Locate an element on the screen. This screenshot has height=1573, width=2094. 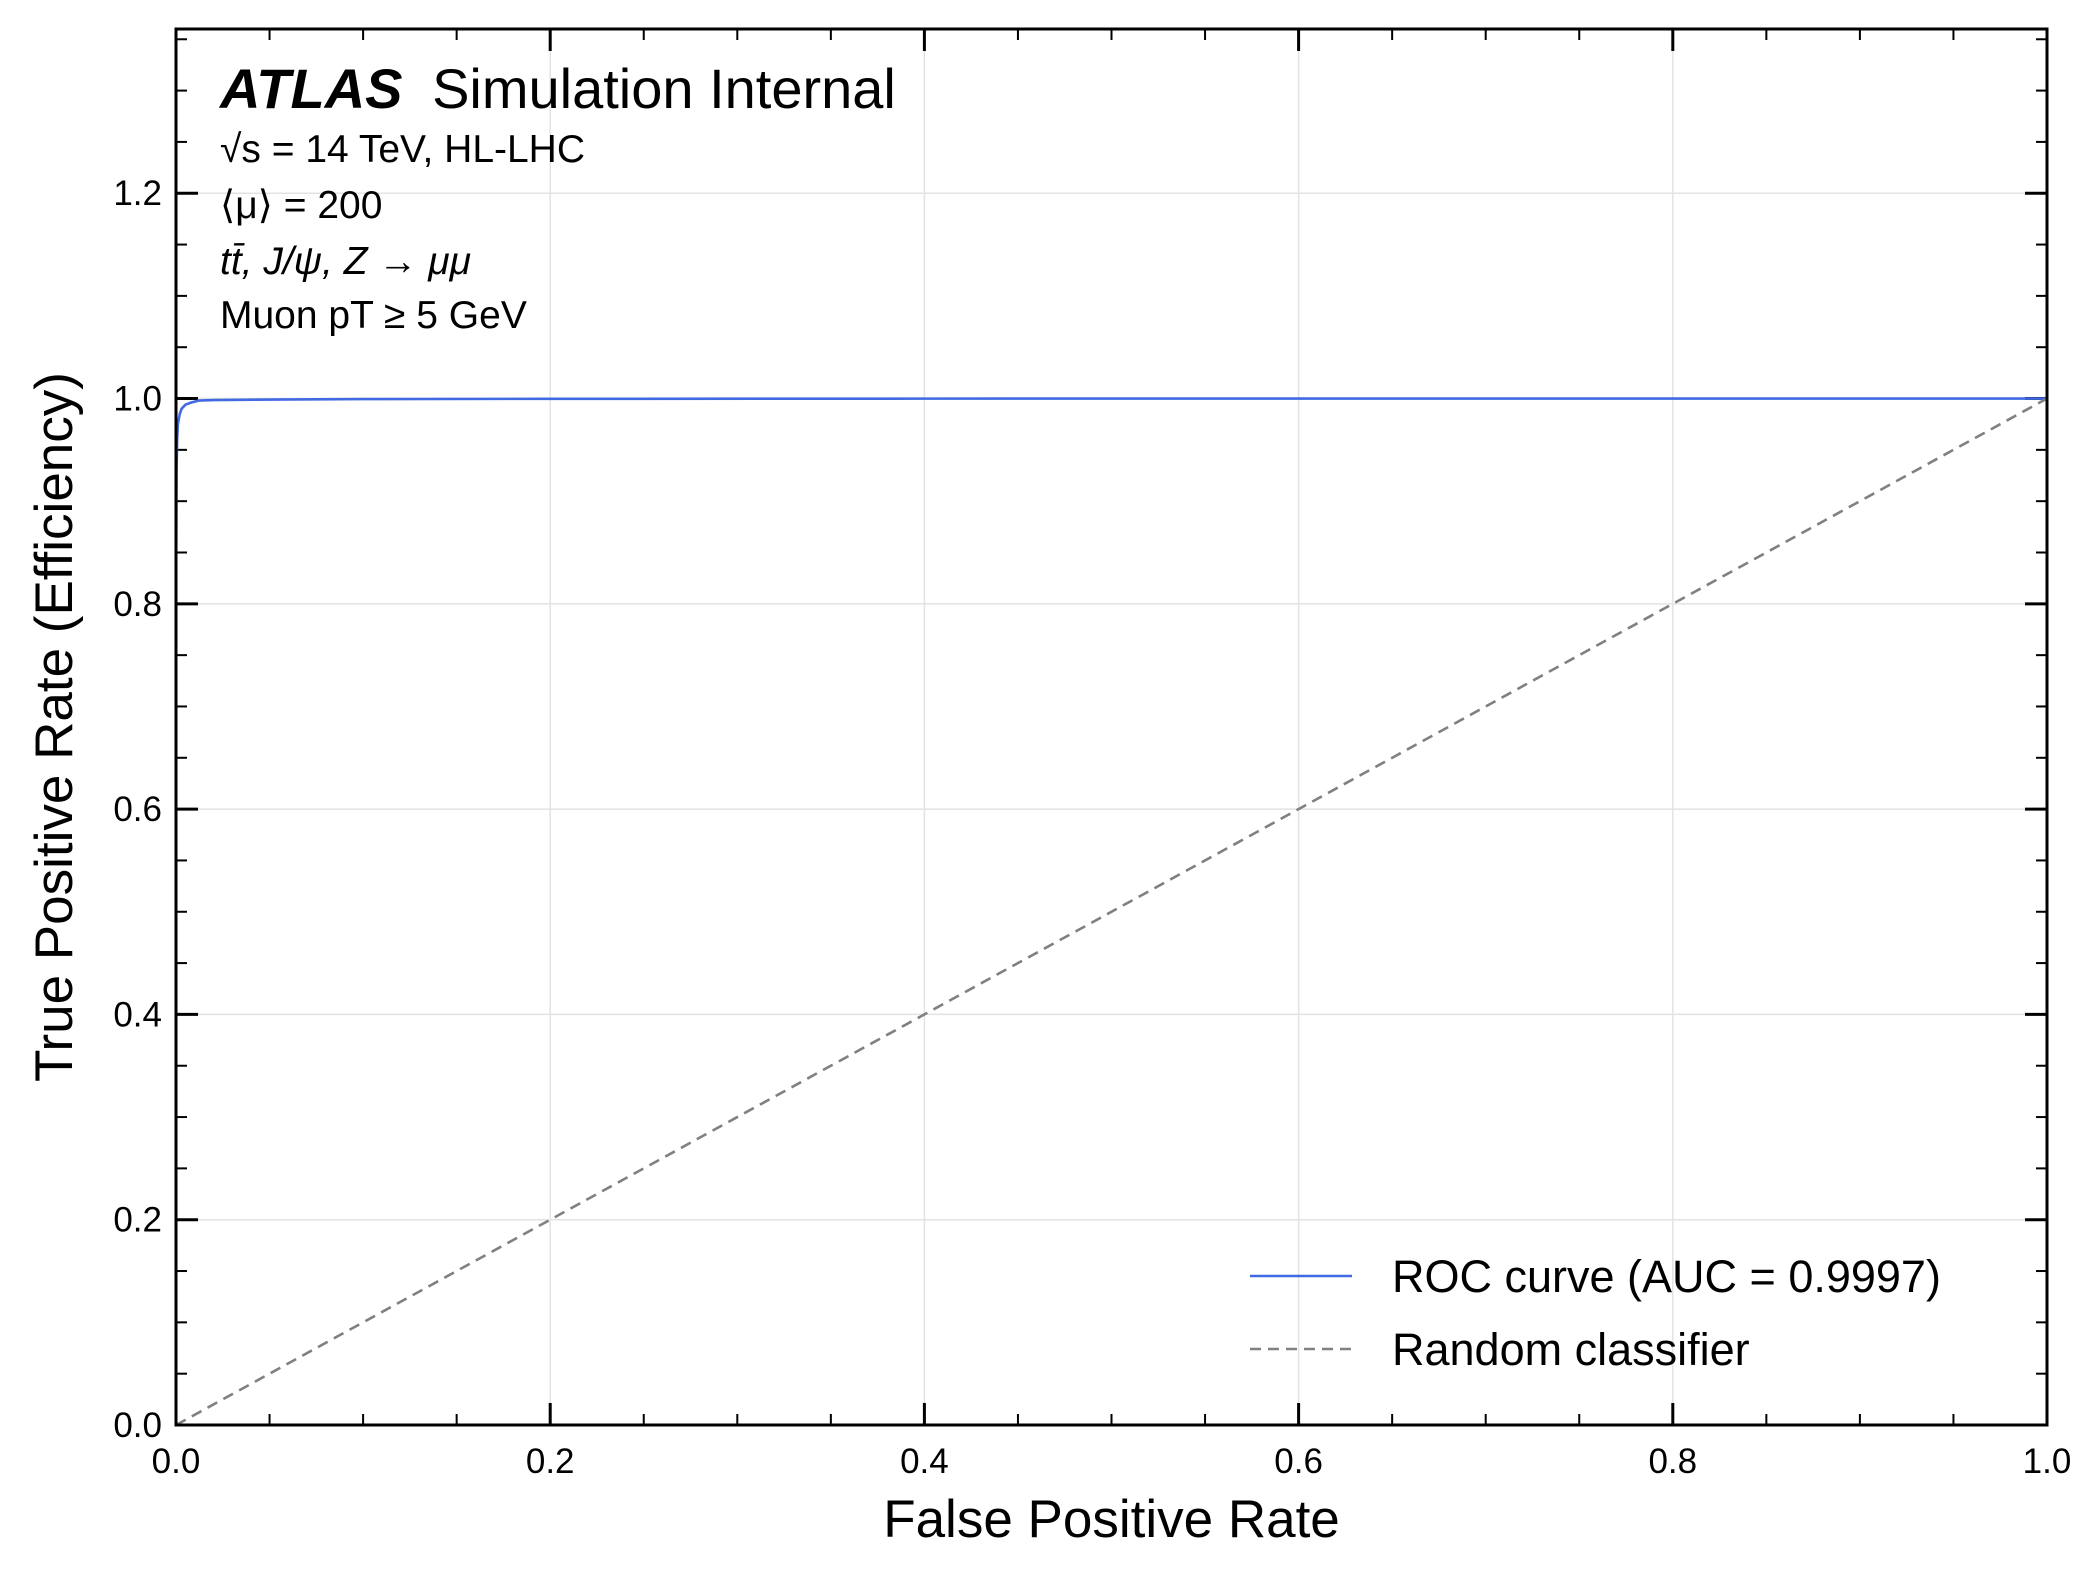
svg-text:ATLAS Simulation Interna: ATLAS Simulation Internal is located at coordinates (557, 88).